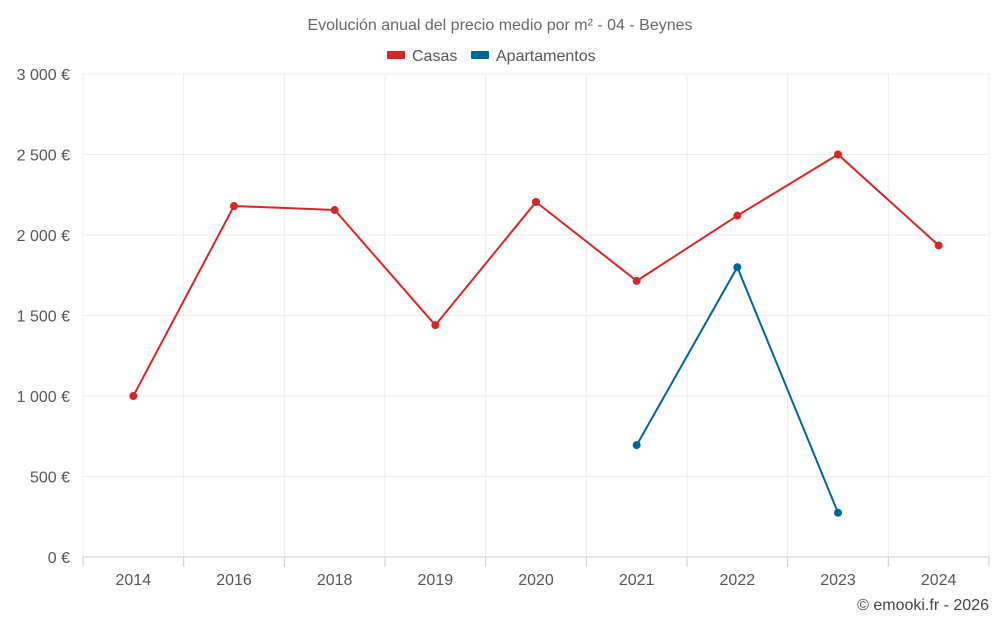  I want to click on x-tick-label: 2023, so click(838, 580).